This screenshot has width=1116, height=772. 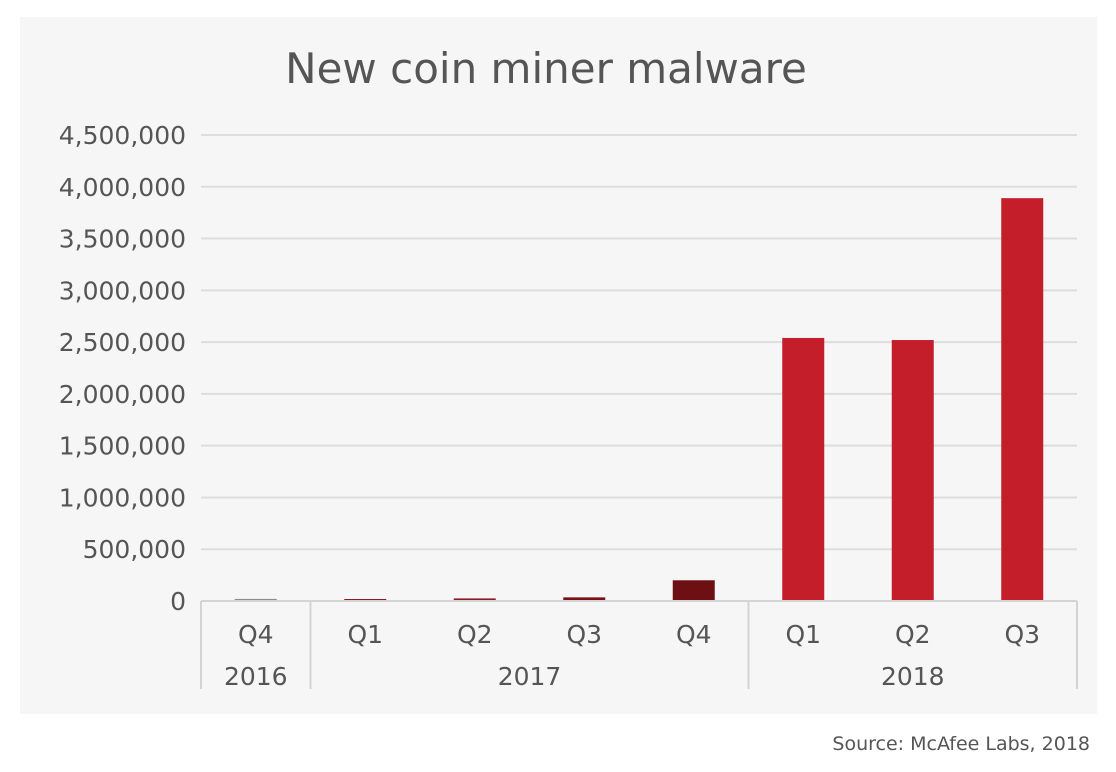 What do you see at coordinates (122, 135) in the screenshot?
I see `y-tick-label: 4,500,000` at bounding box center [122, 135].